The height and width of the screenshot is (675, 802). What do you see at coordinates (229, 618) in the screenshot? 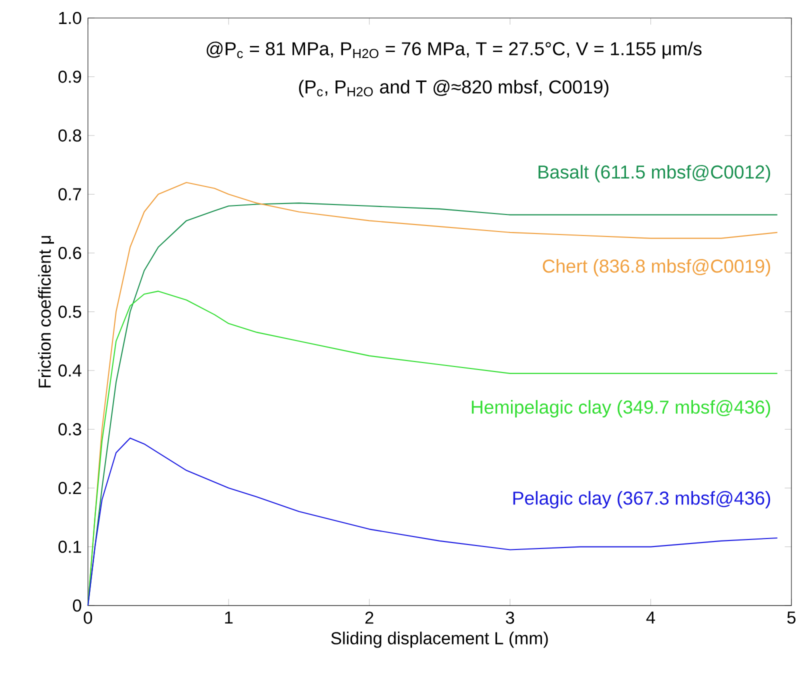
I see `x-tick-label: 1` at bounding box center [229, 618].